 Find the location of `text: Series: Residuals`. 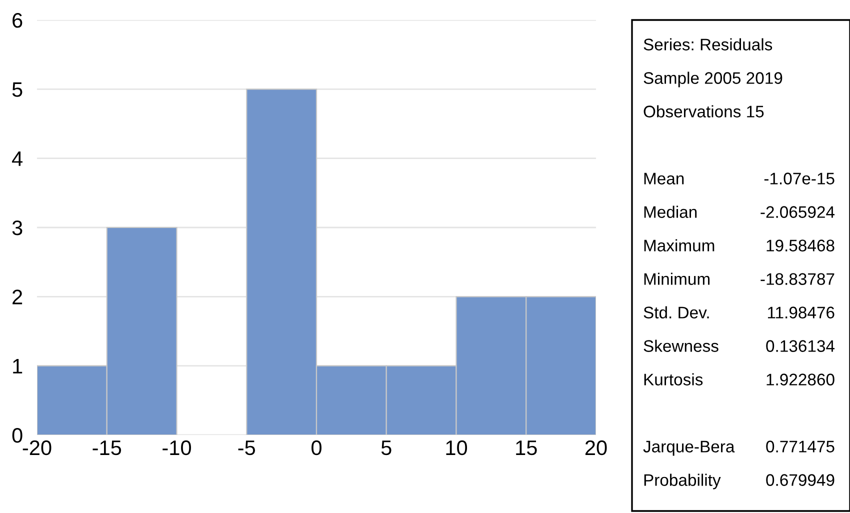

text: Series: Residuals is located at coordinates (708, 44).